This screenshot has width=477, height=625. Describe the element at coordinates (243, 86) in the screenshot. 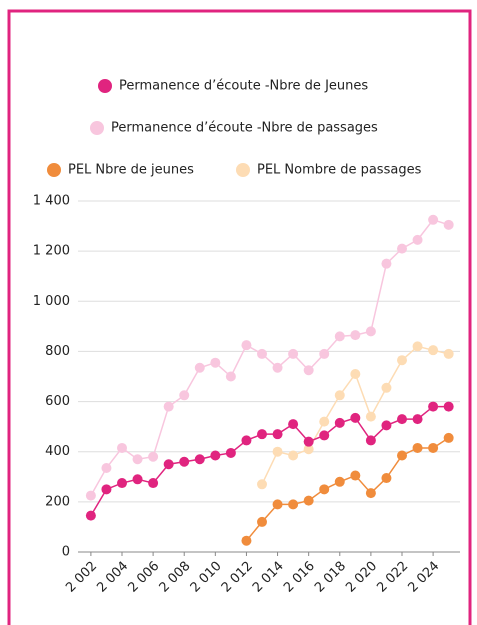

I see `legend-label: Permanence d’écoute -Nbre de Jeunes` at that location.